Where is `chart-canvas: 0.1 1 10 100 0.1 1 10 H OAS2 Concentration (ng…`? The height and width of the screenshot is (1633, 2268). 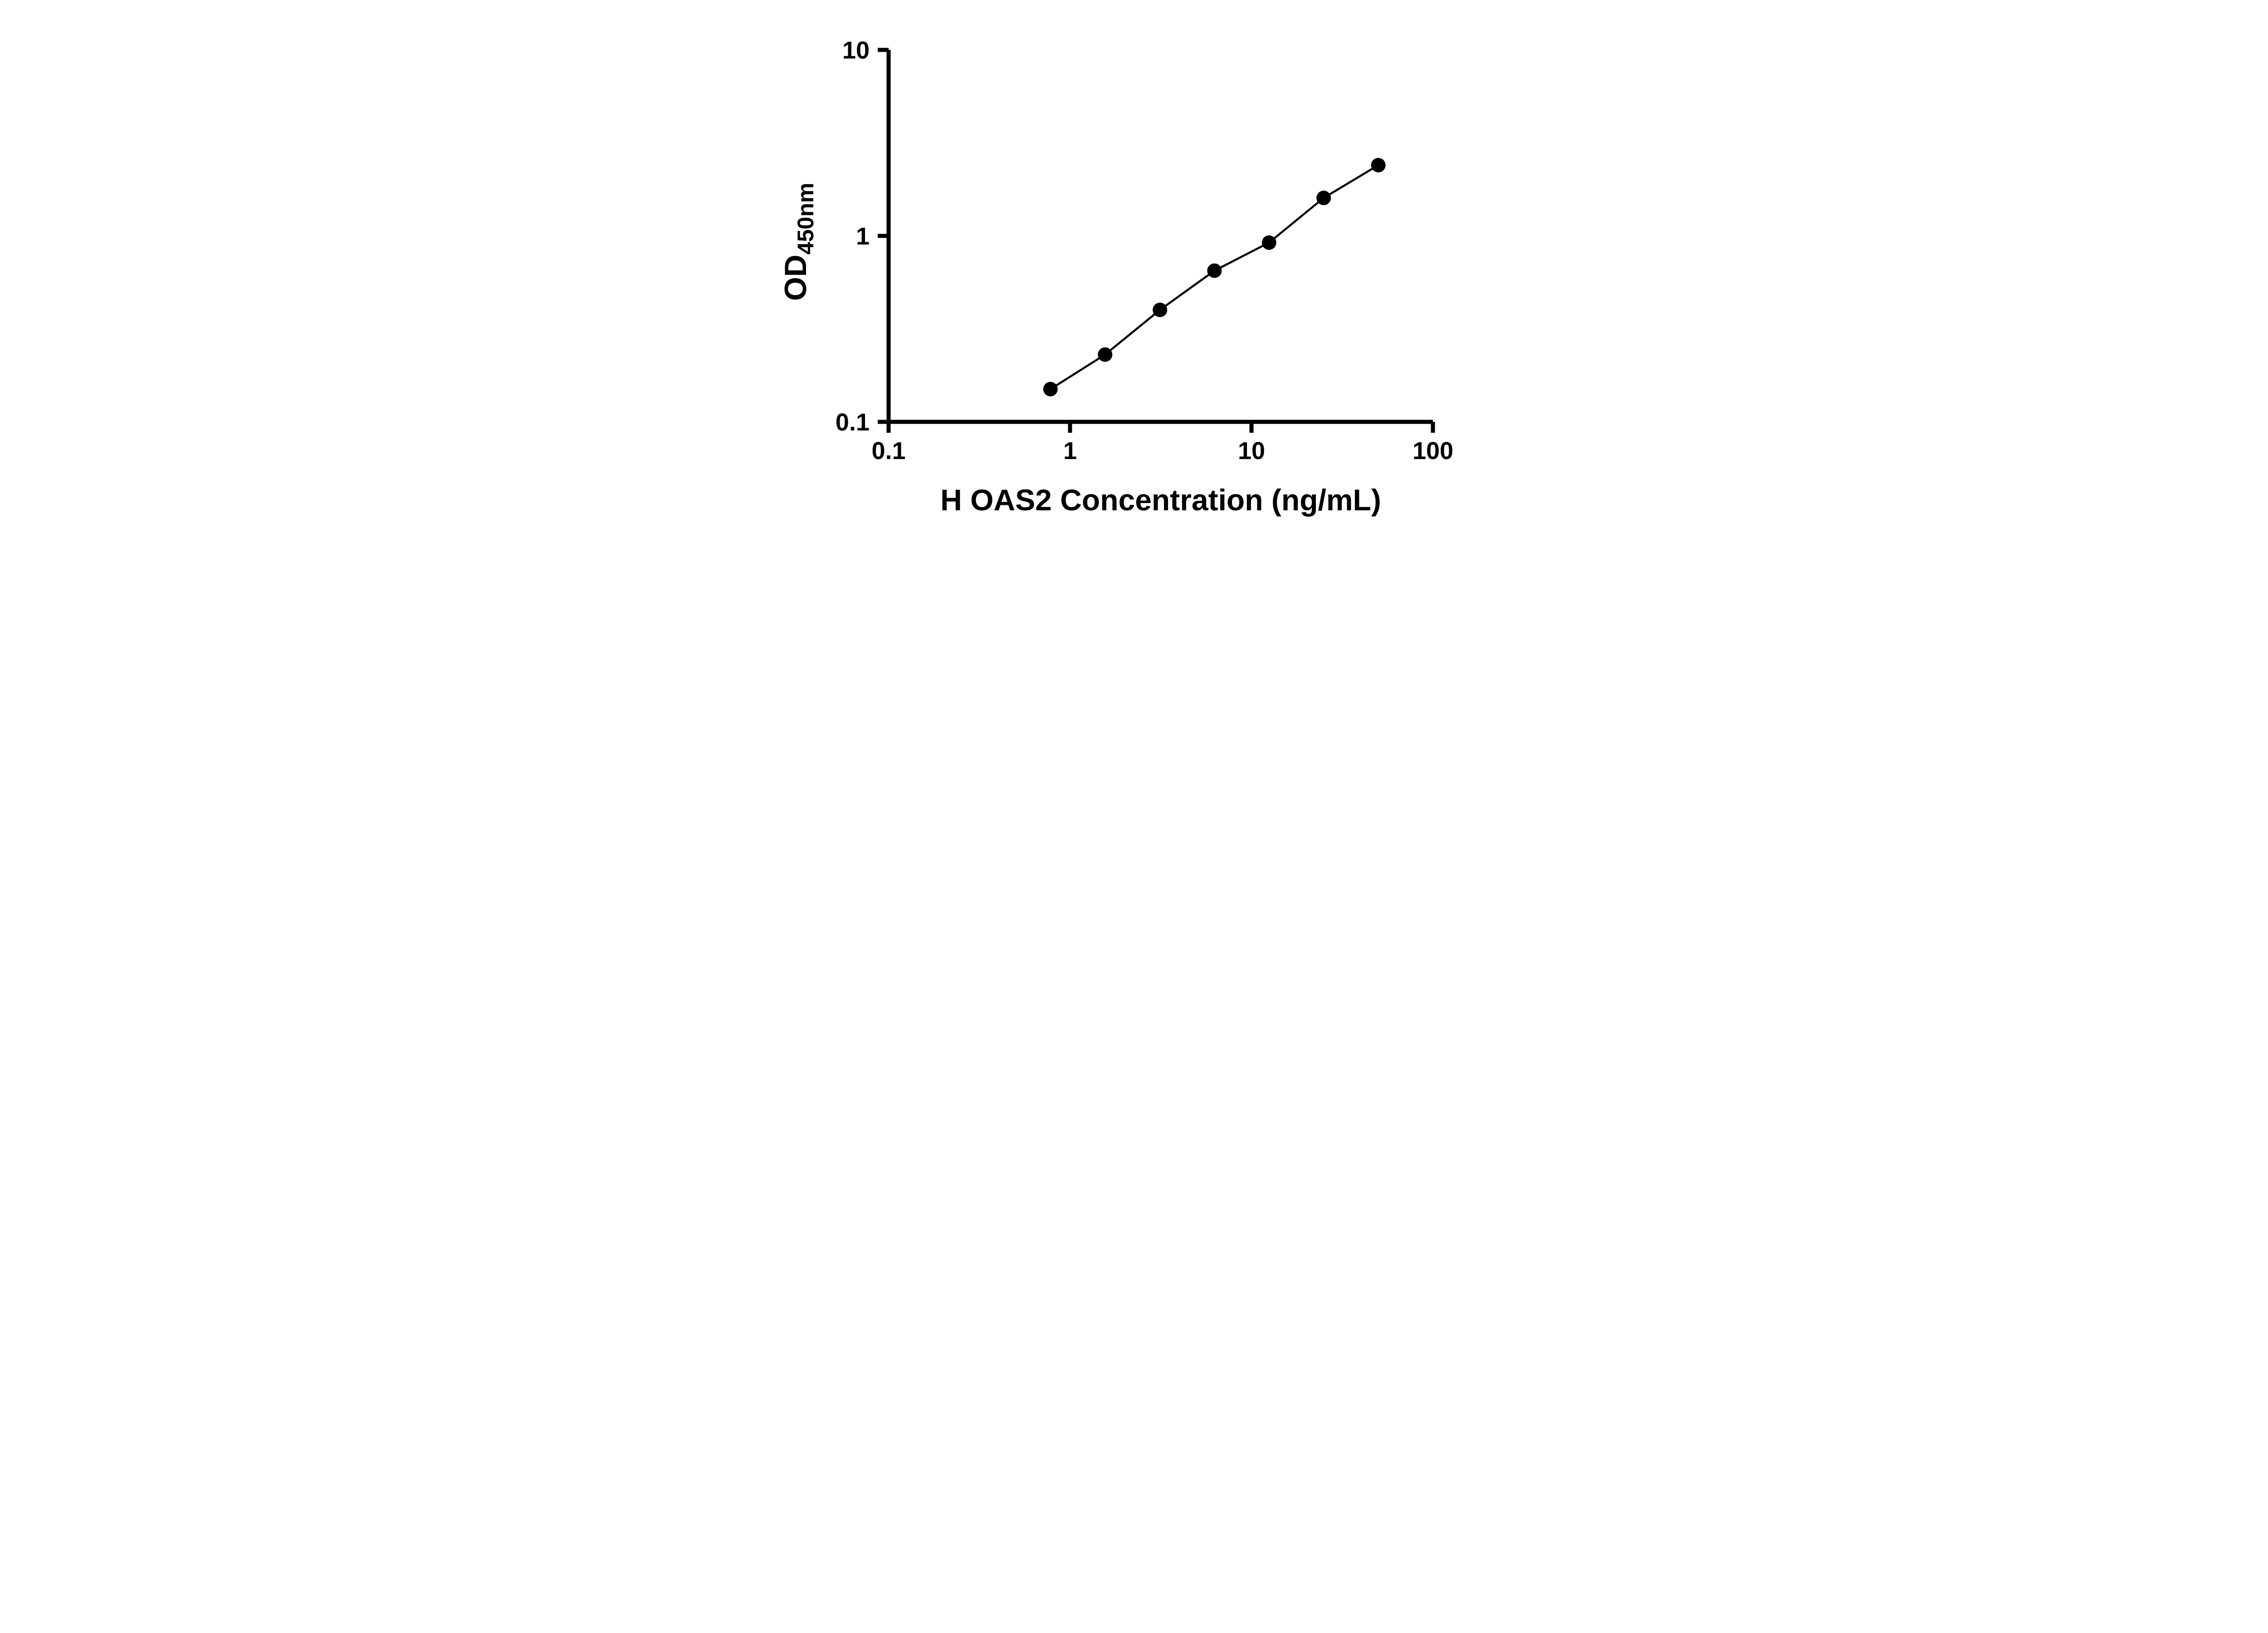 chart-canvas: 0.1 1 10 100 0.1 1 10 H OAS2 Concentration (ng… is located at coordinates (1115, 277).